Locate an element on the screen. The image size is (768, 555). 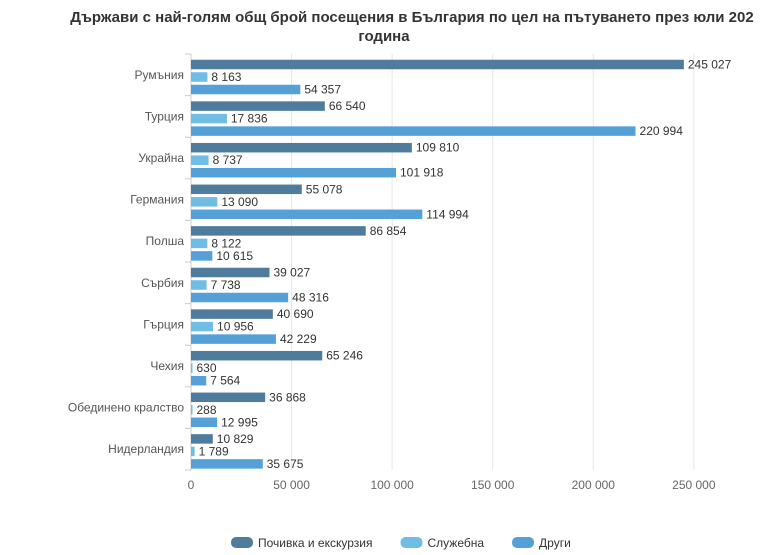
x-tick-label: 200 000 is located at coordinates (594, 485).